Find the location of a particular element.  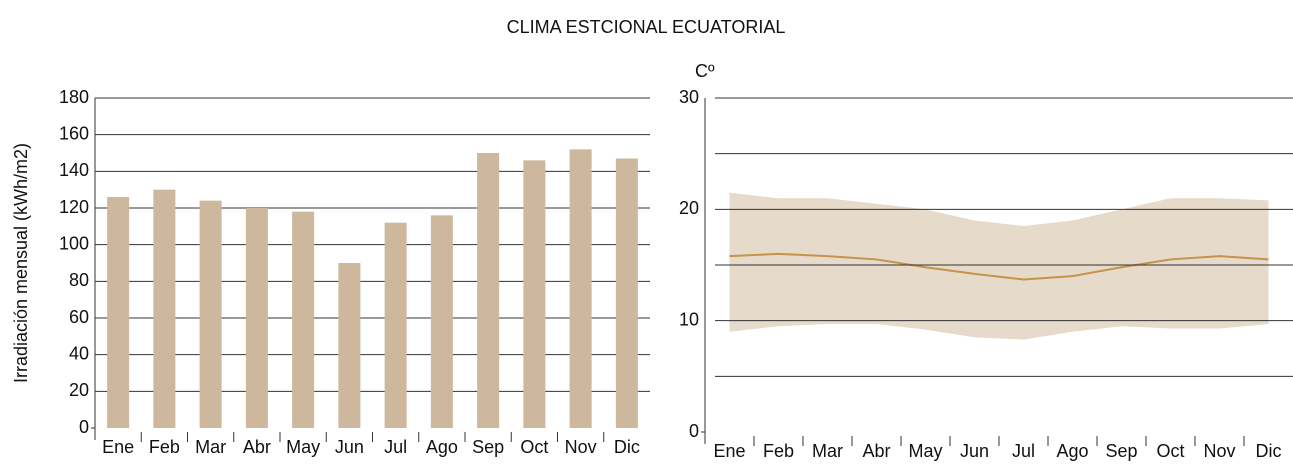

line is located at coordinates (999, 266).